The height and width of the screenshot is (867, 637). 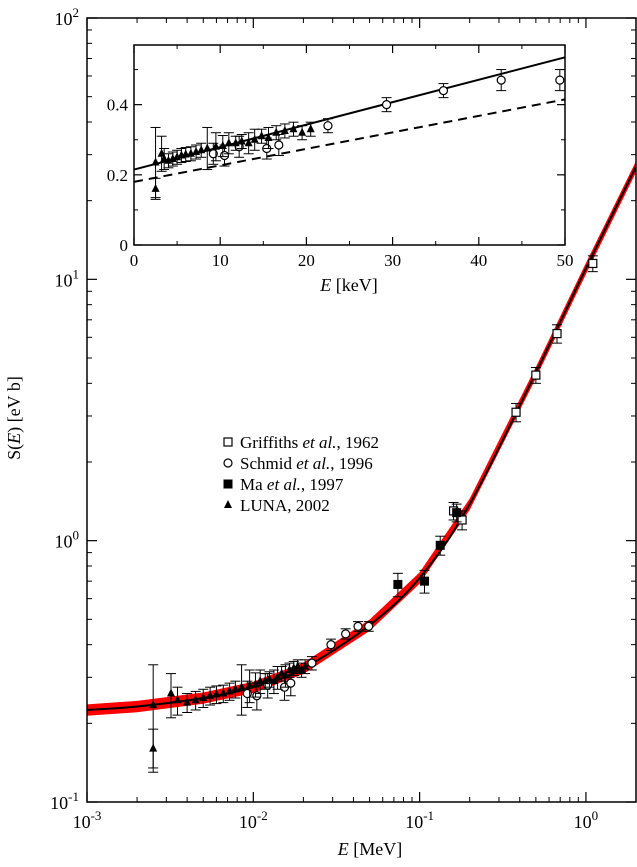 I want to click on x-tick-label: 10⁻¹, so click(x=419, y=820).